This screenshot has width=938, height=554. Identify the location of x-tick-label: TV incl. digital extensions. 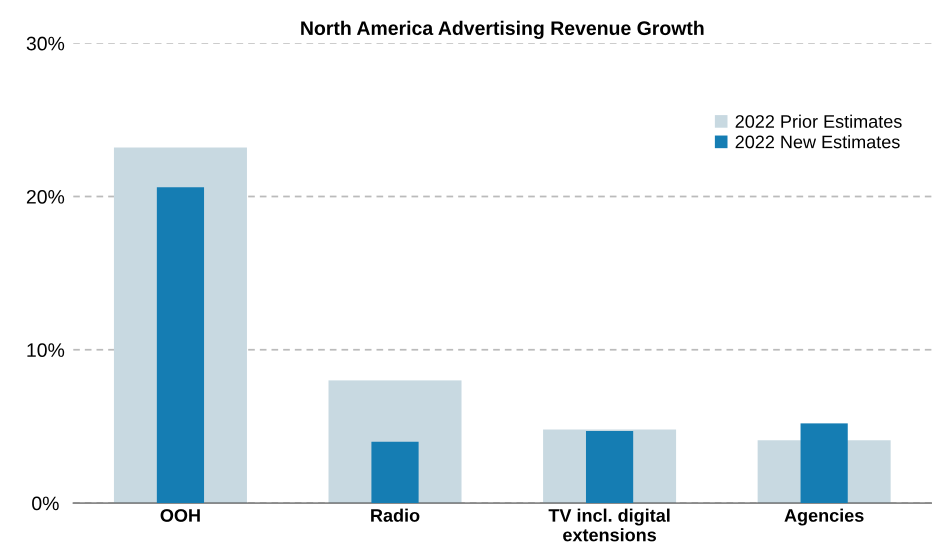
(609, 525).